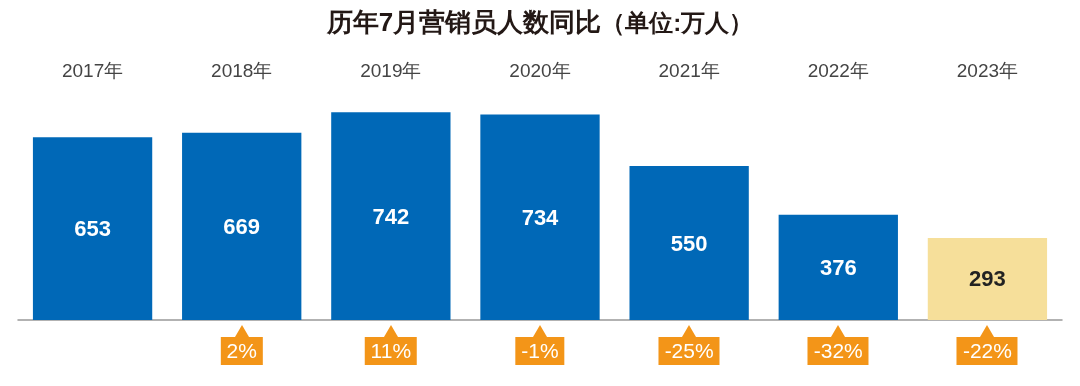  I want to click on data-label: 742, so click(391, 216).